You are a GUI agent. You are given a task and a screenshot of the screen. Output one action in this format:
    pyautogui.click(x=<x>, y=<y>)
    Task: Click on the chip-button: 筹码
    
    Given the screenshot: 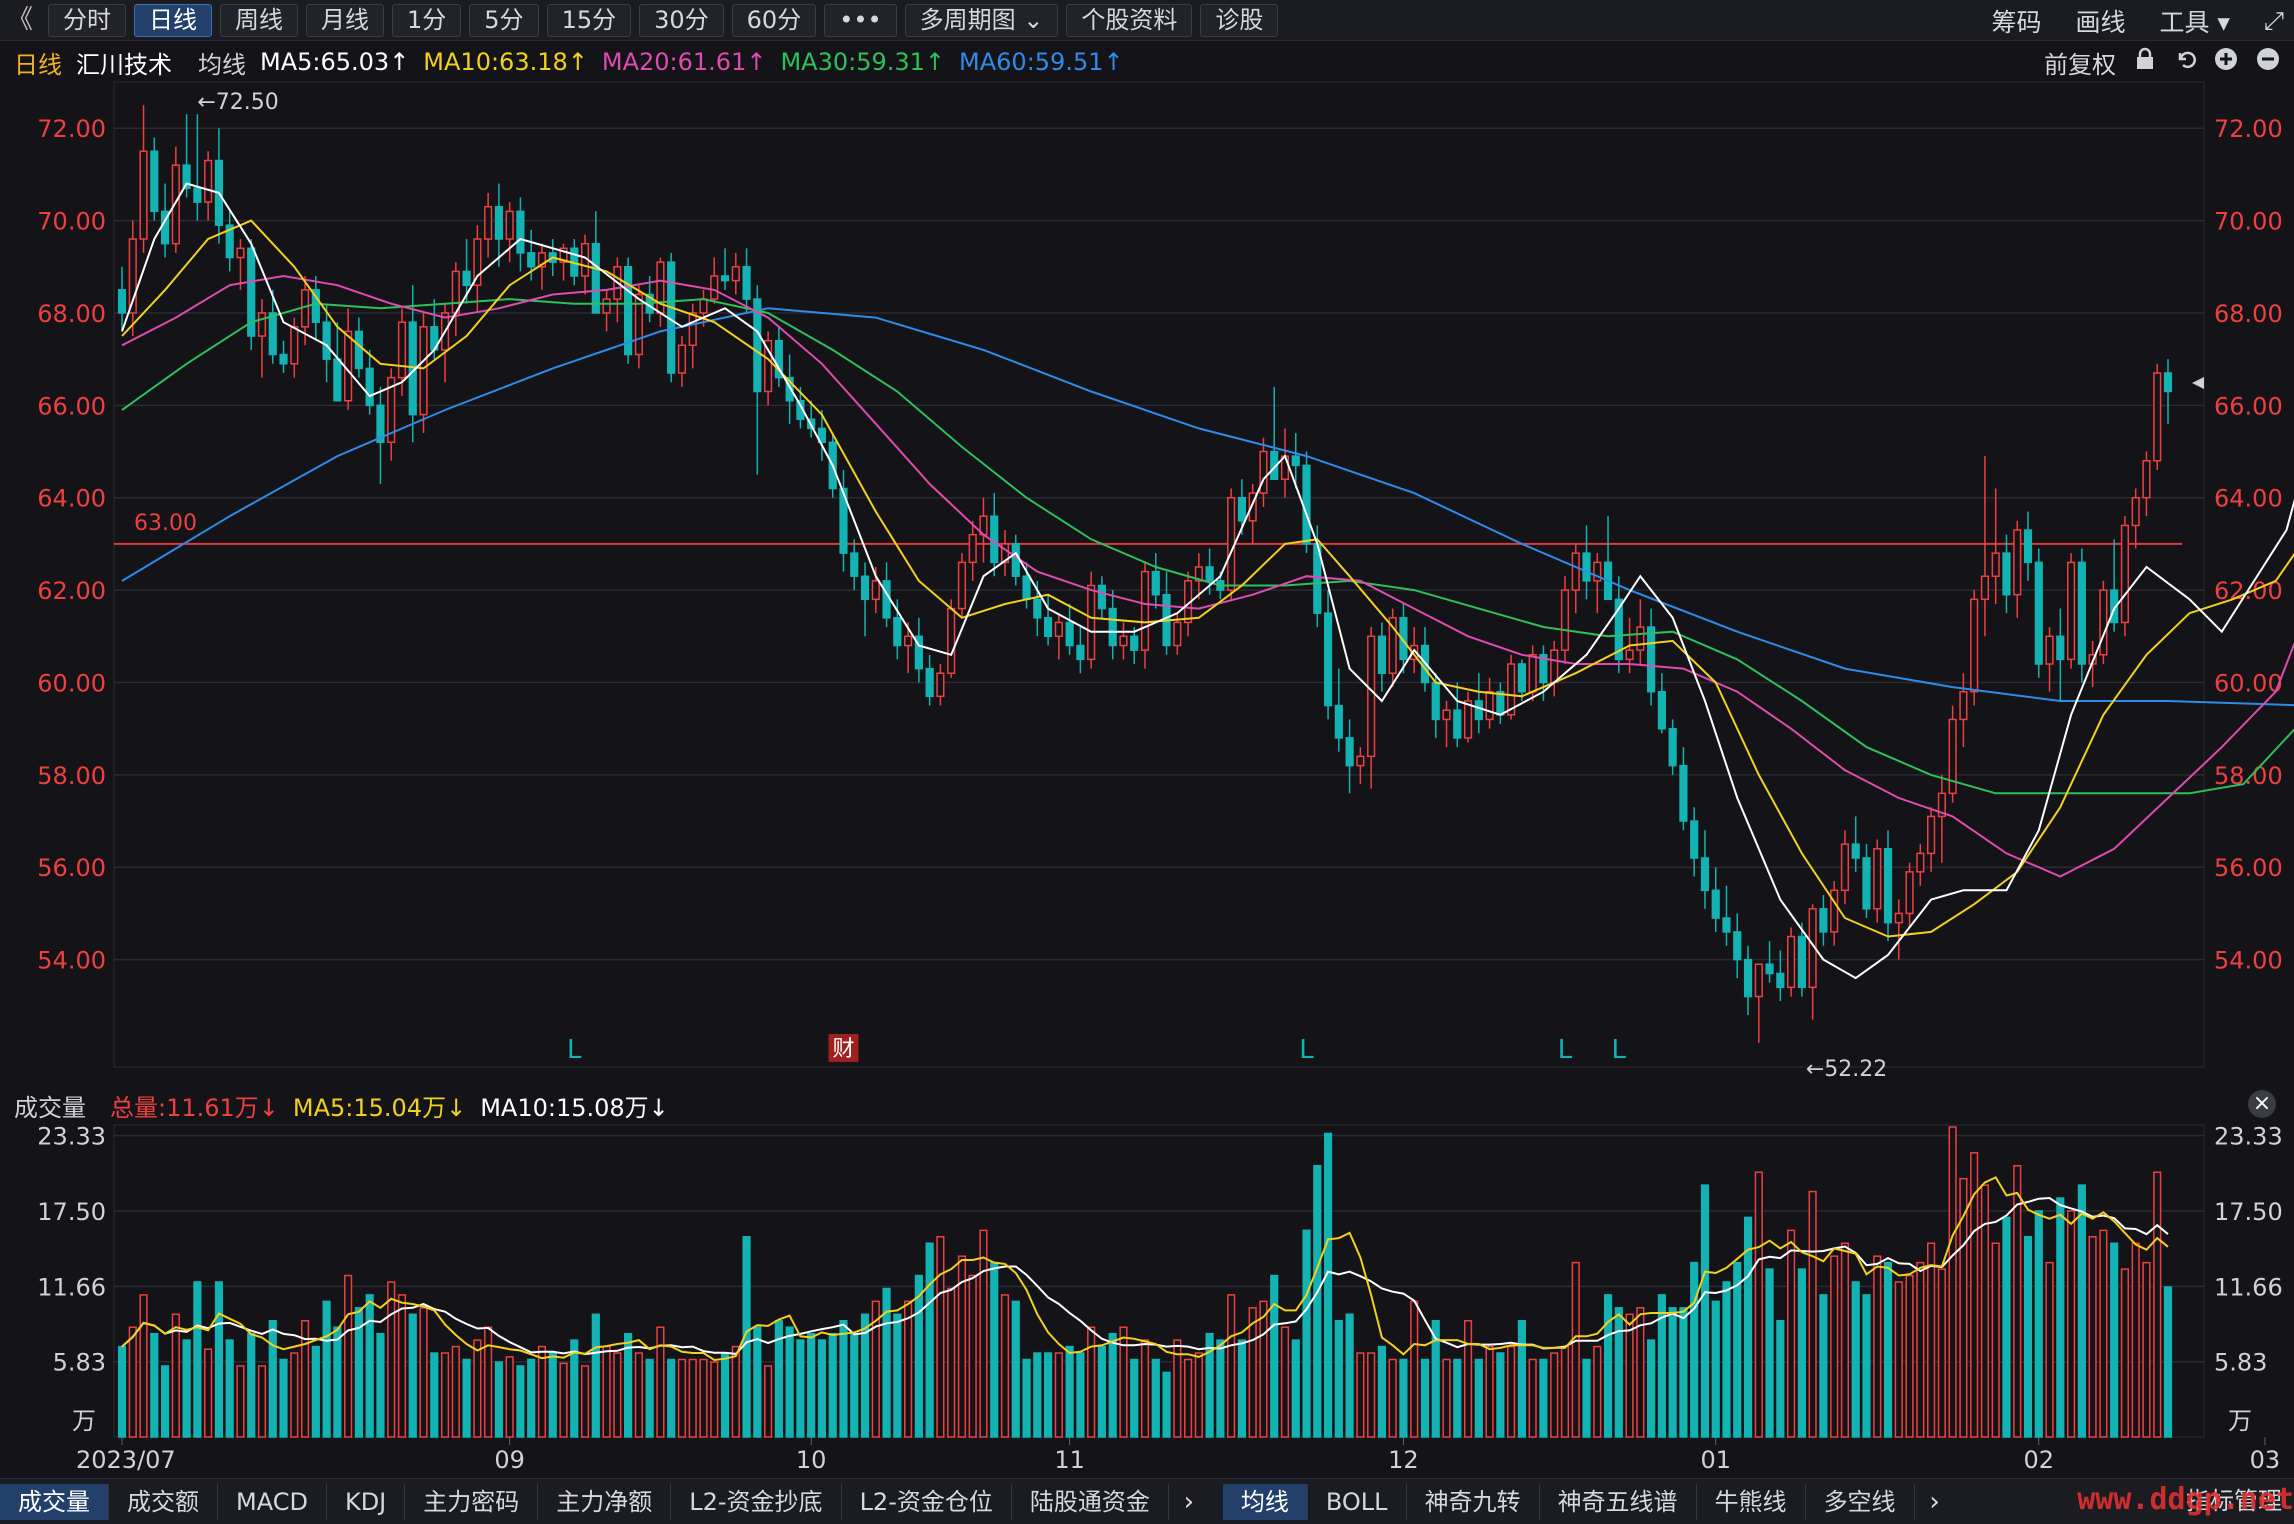 What is the action you would take?
    pyautogui.click(x=2016, y=22)
    